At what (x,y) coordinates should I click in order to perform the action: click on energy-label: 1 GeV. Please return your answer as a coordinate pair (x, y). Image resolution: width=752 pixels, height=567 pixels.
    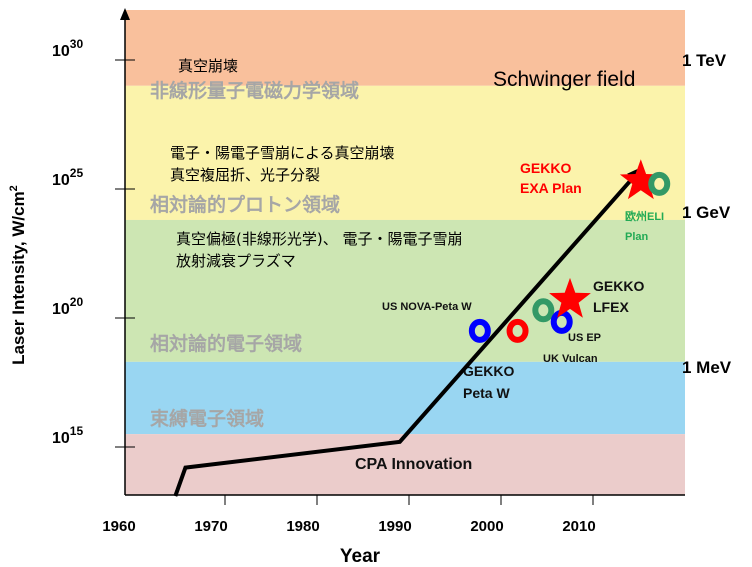
    Looking at the image, I should click on (706, 212).